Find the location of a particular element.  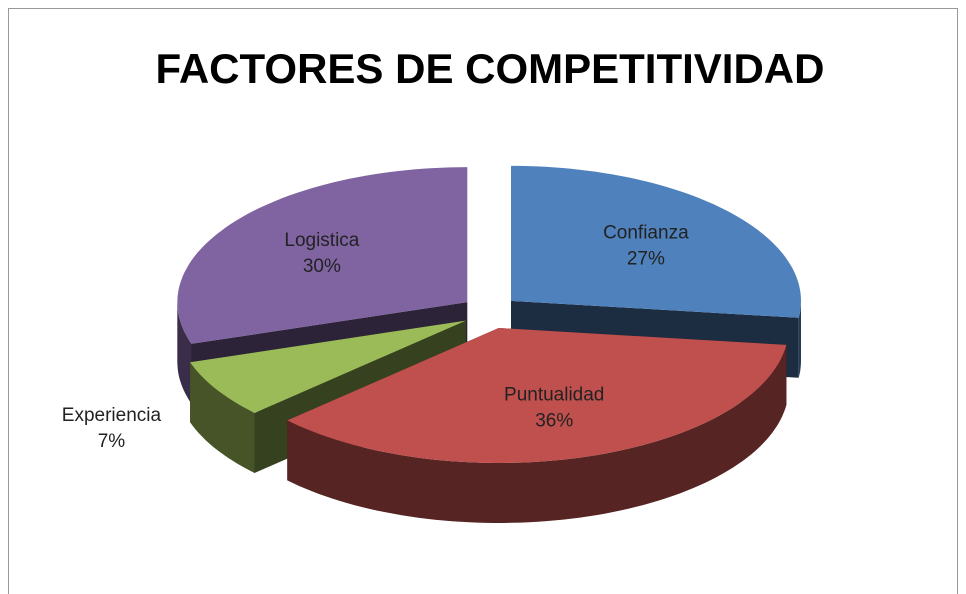

slice-label: Logistica is located at coordinates (321, 240).